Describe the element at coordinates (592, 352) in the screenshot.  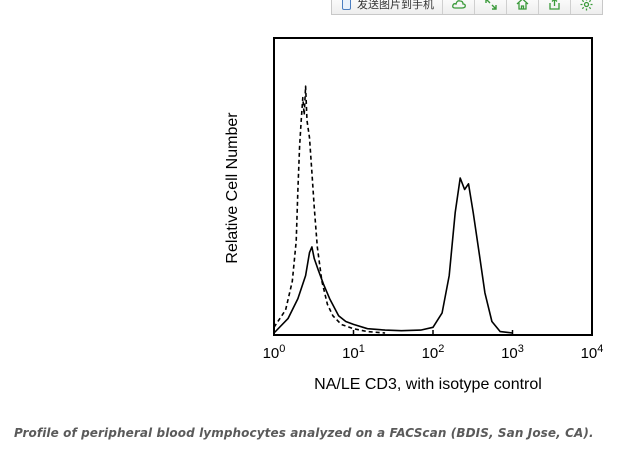
I see `x-tick-label: 10⁴` at that location.